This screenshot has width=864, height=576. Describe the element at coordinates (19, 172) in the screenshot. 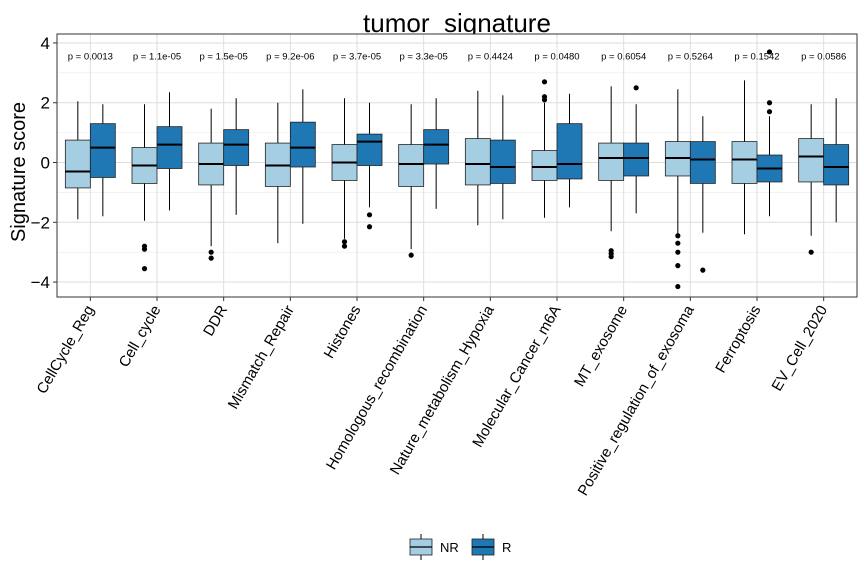

I see `y-axis-label: Signature score` at that location.